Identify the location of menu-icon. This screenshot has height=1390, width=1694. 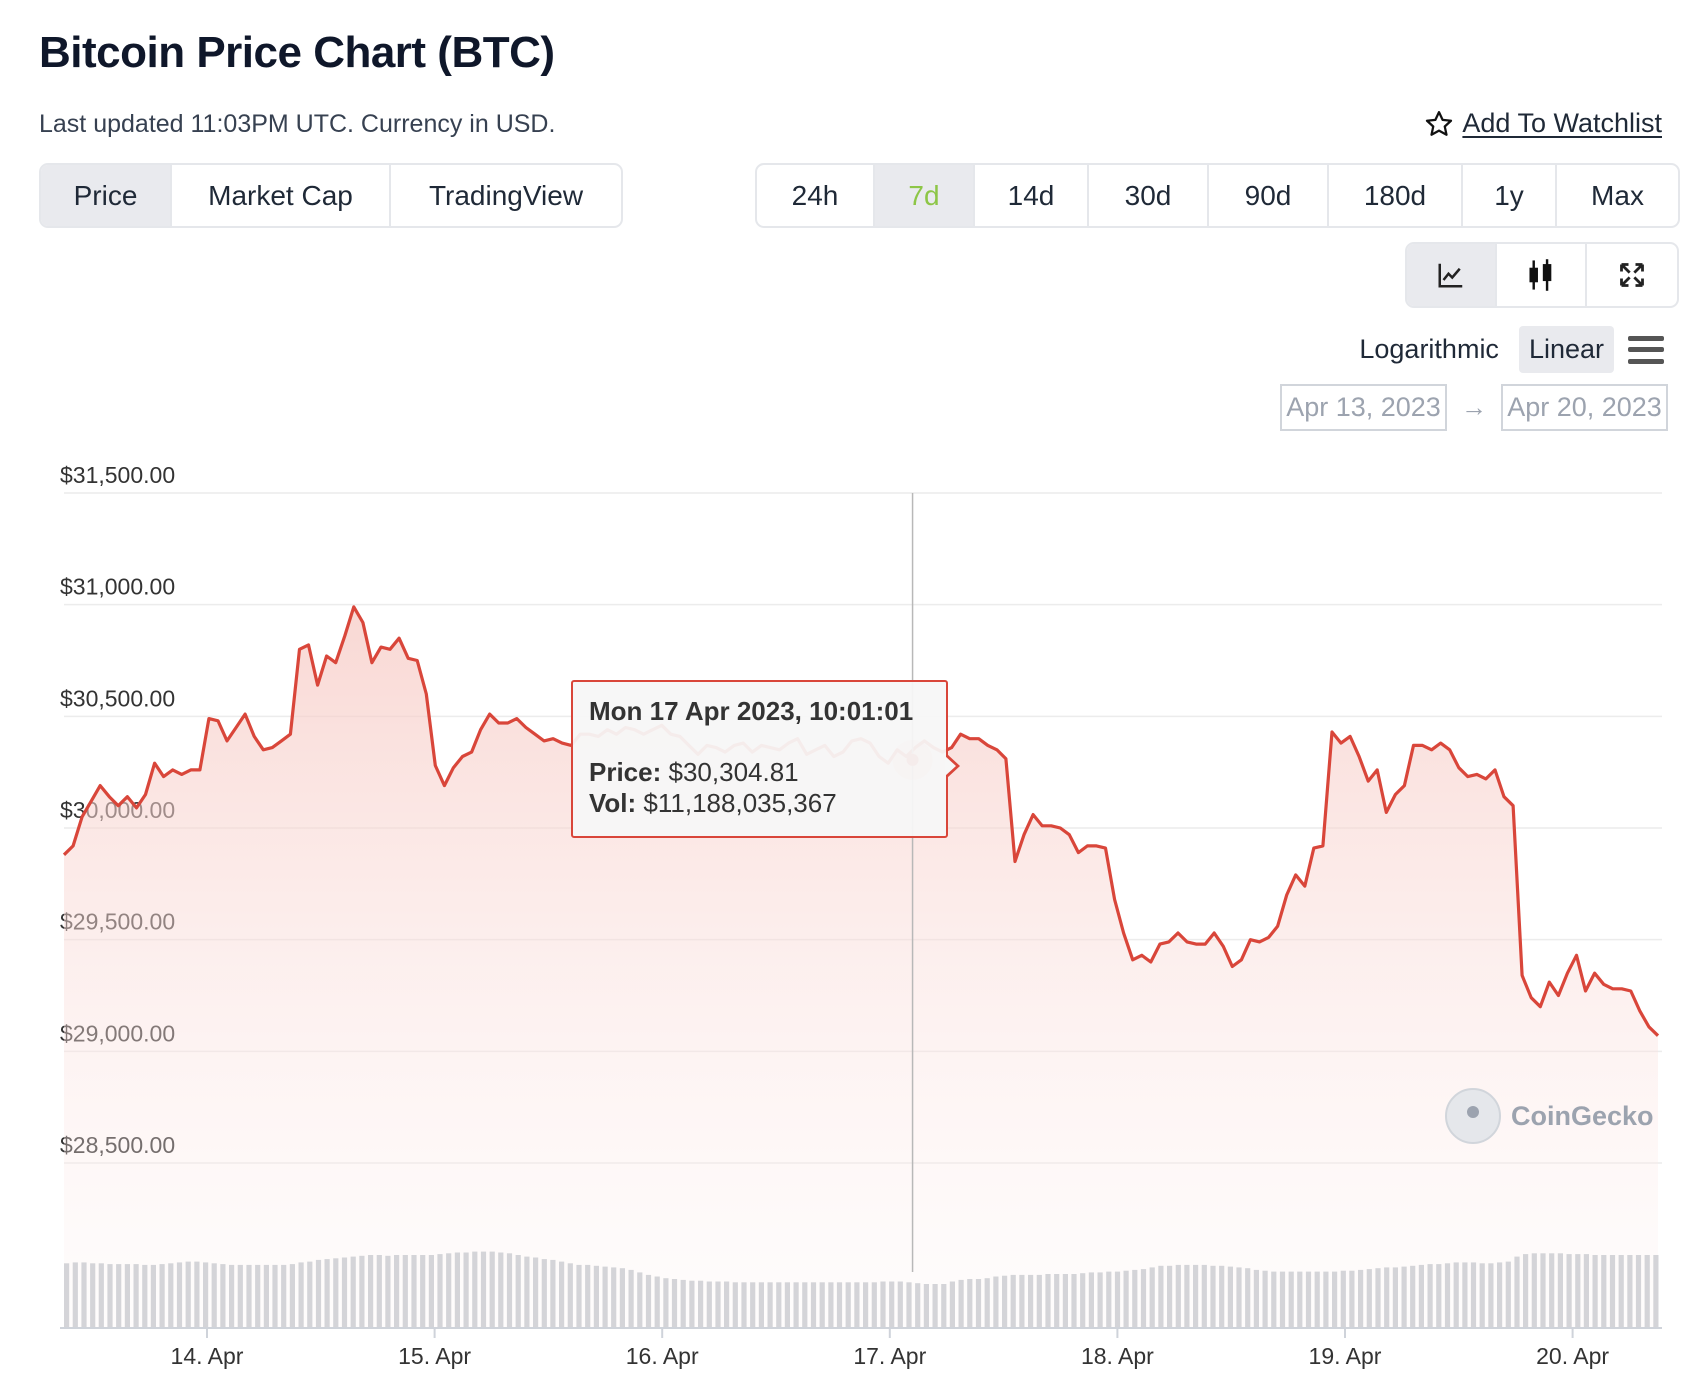
(1646, 349).